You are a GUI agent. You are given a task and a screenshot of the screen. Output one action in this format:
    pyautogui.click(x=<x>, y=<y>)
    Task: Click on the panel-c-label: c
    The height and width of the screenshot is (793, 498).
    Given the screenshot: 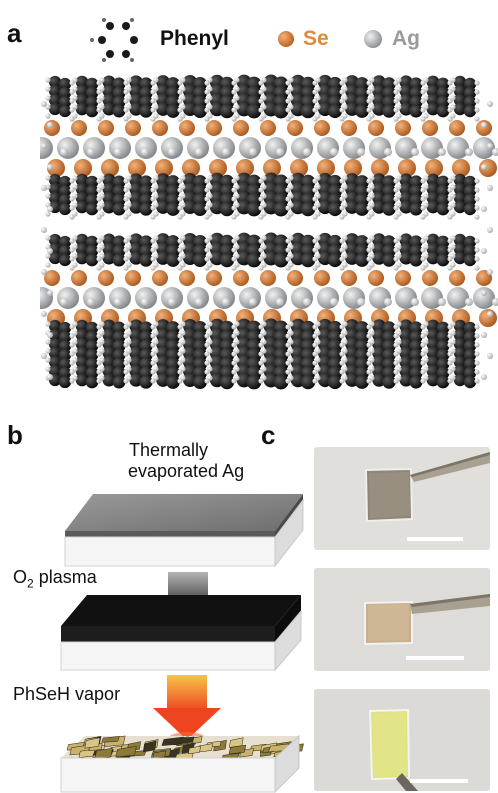 What is the action you would take?
    pyautogui.click(x=268, y=435)
    